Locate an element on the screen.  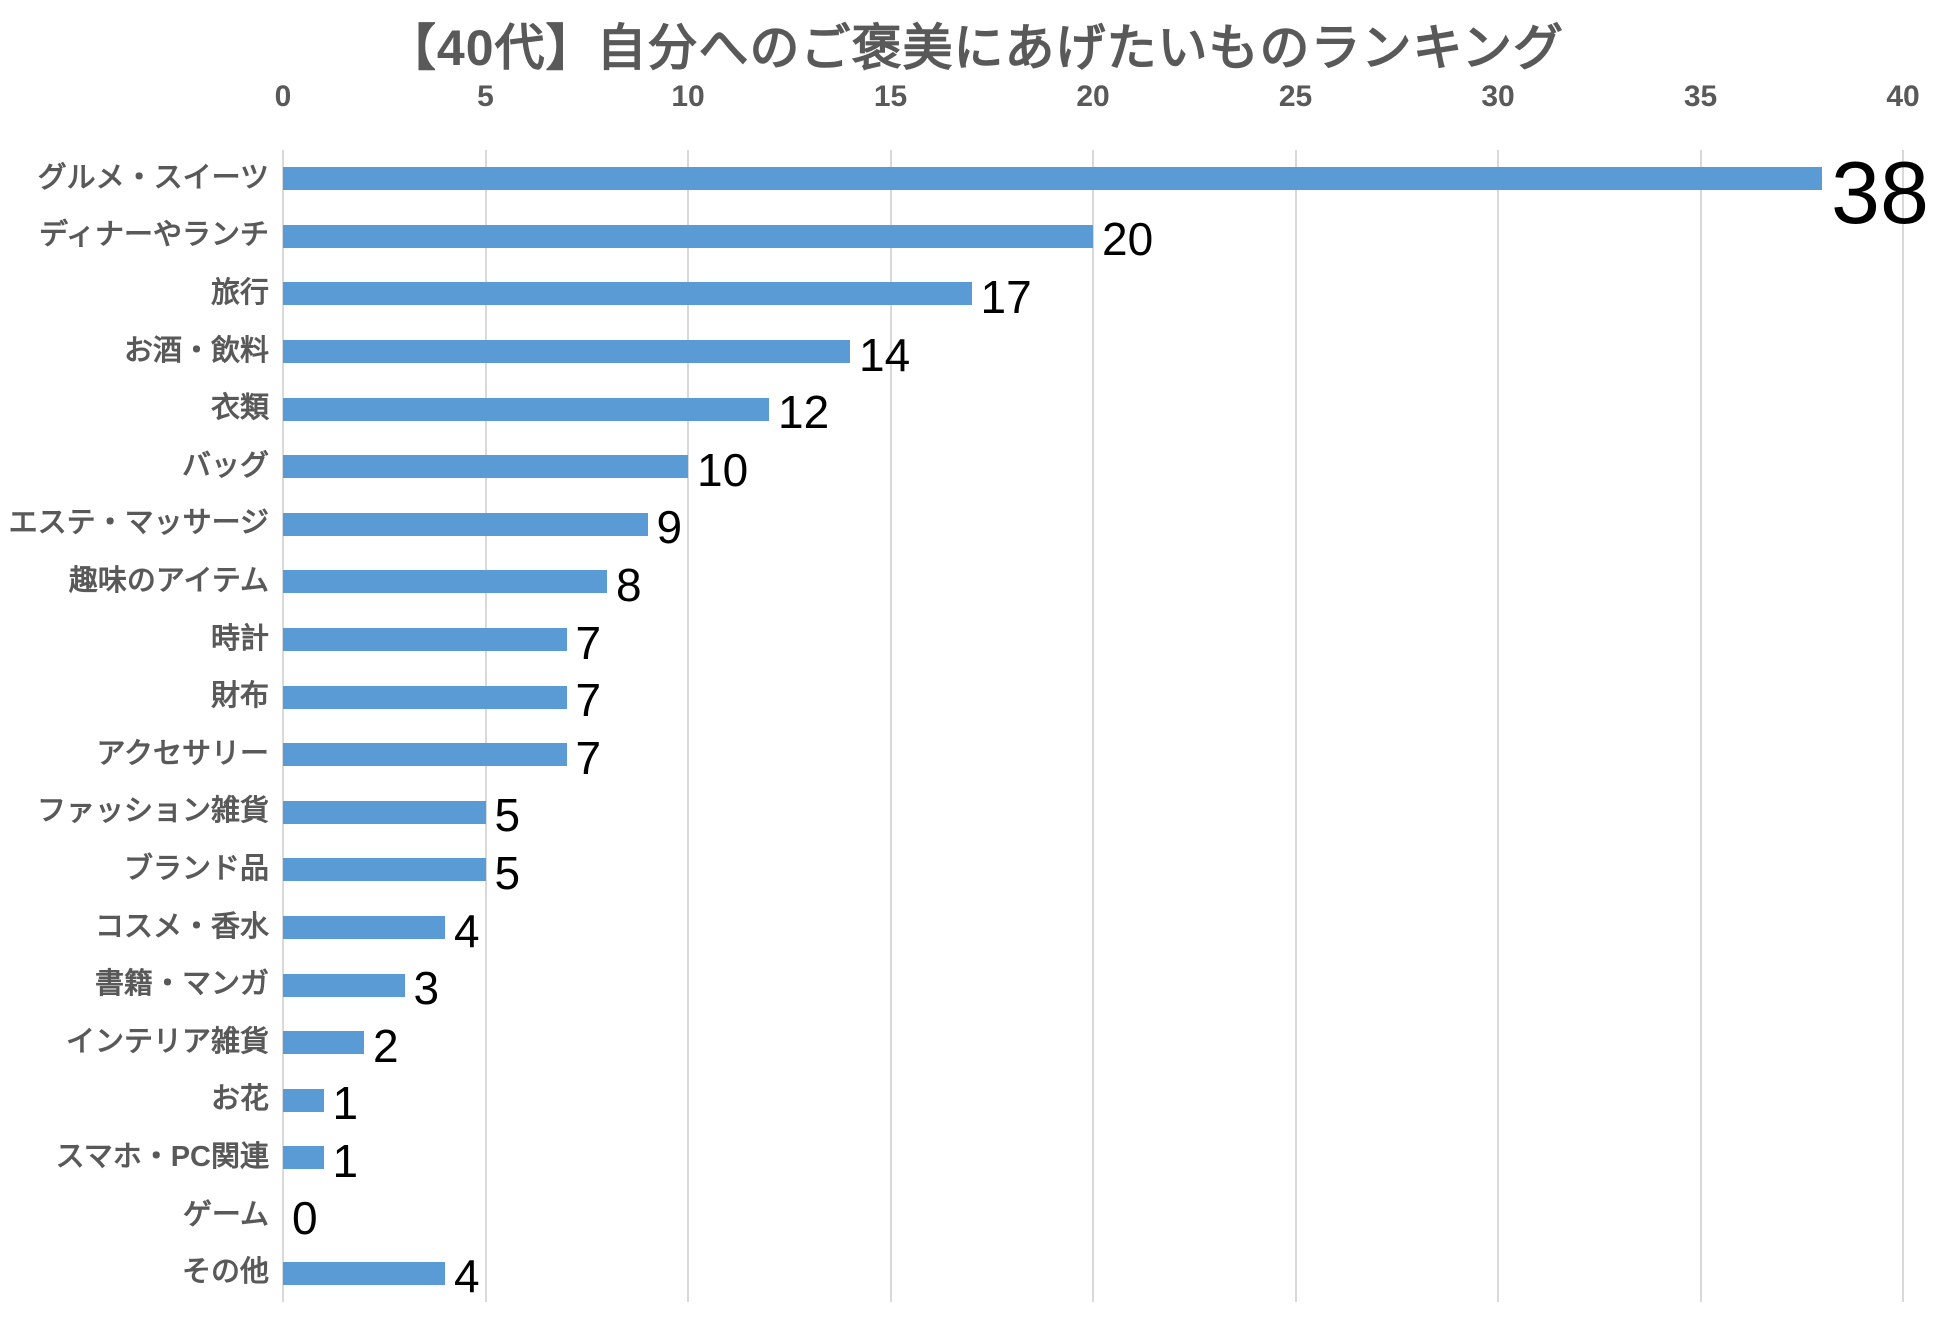
category-label: エステ・マッサージ is located at coordinates (138, 523).